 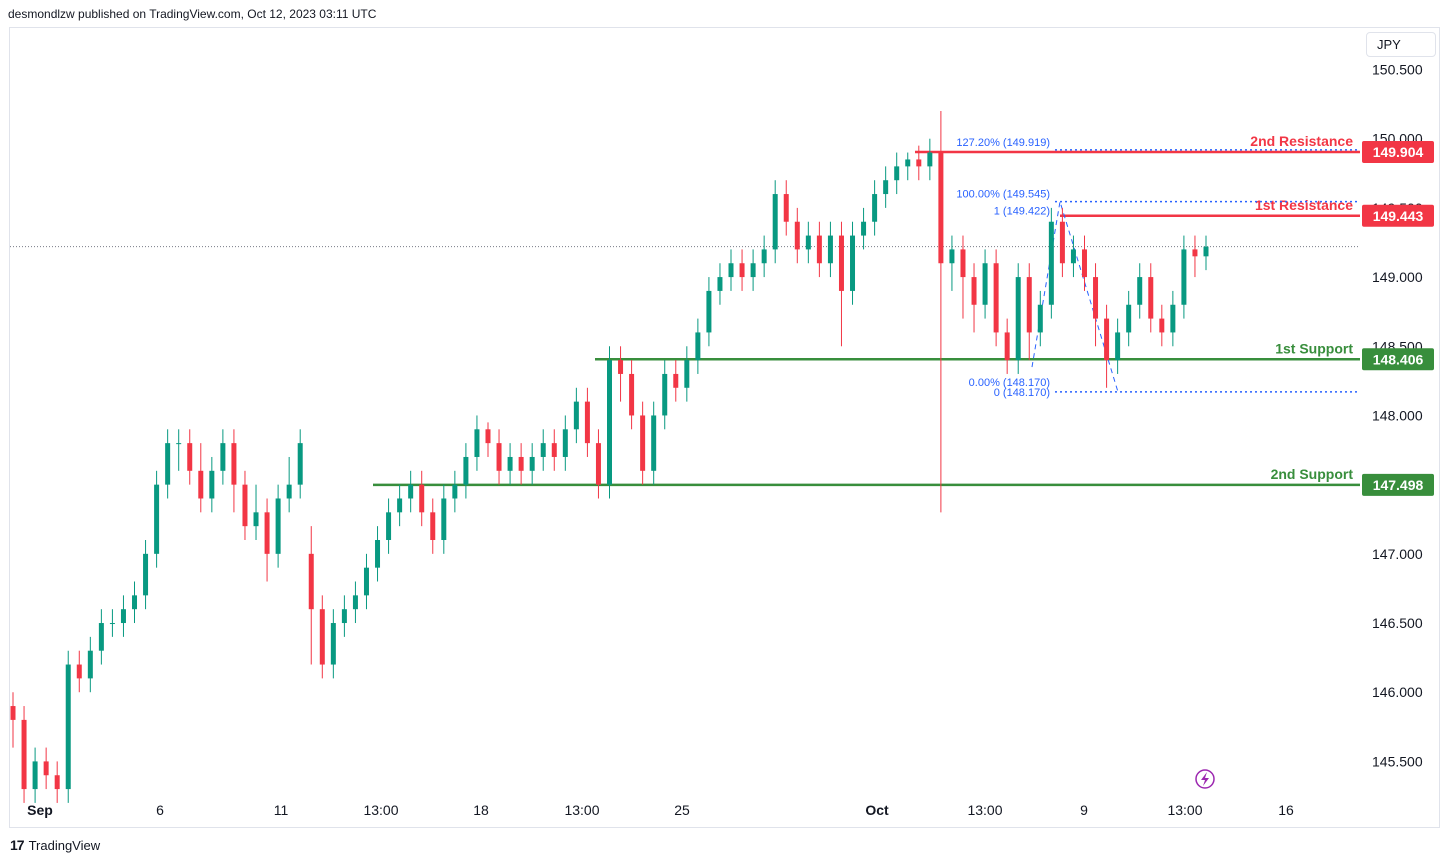 What do you see at coordinates (1401, 44) in the screenshot?
I see `currency-button: JPY` at bounding box center [1401, 44].